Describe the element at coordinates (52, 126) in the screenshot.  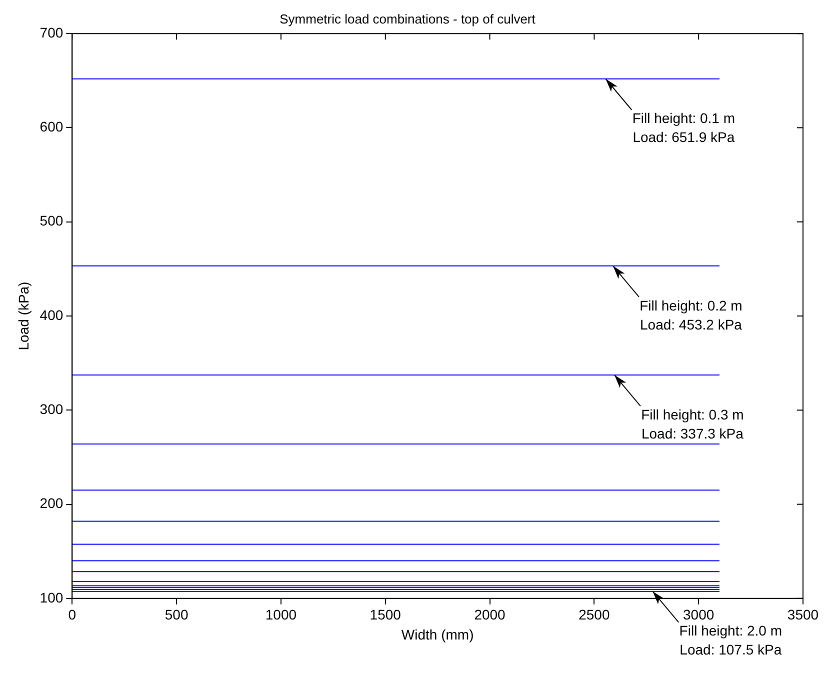
I see `y-tick-label: 600` at that location.